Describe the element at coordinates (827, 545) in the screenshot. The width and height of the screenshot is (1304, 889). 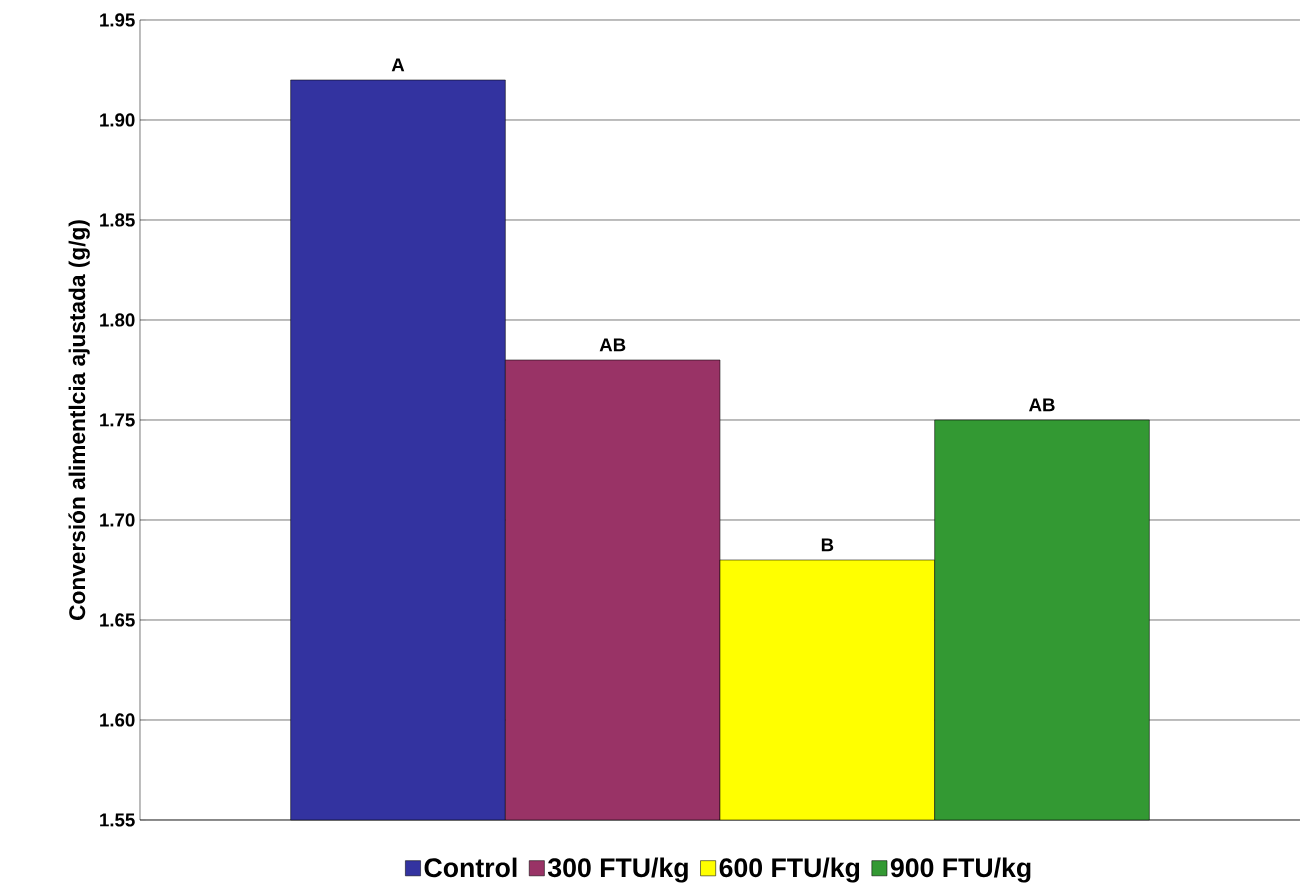
I see `data-label: B` at that location.